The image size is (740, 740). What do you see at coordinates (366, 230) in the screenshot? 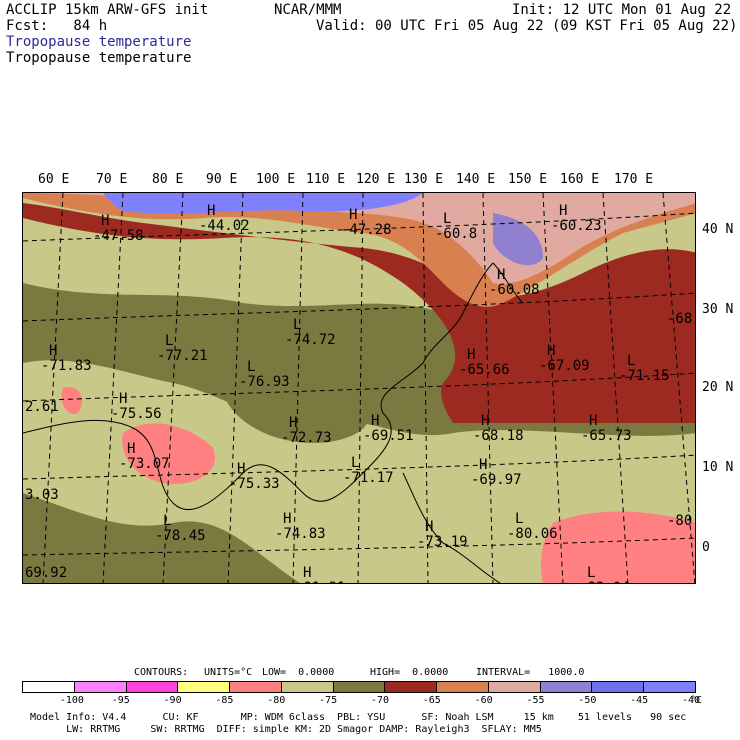
I see `extremum-value: -47.28` at bounding box center [366, 230].